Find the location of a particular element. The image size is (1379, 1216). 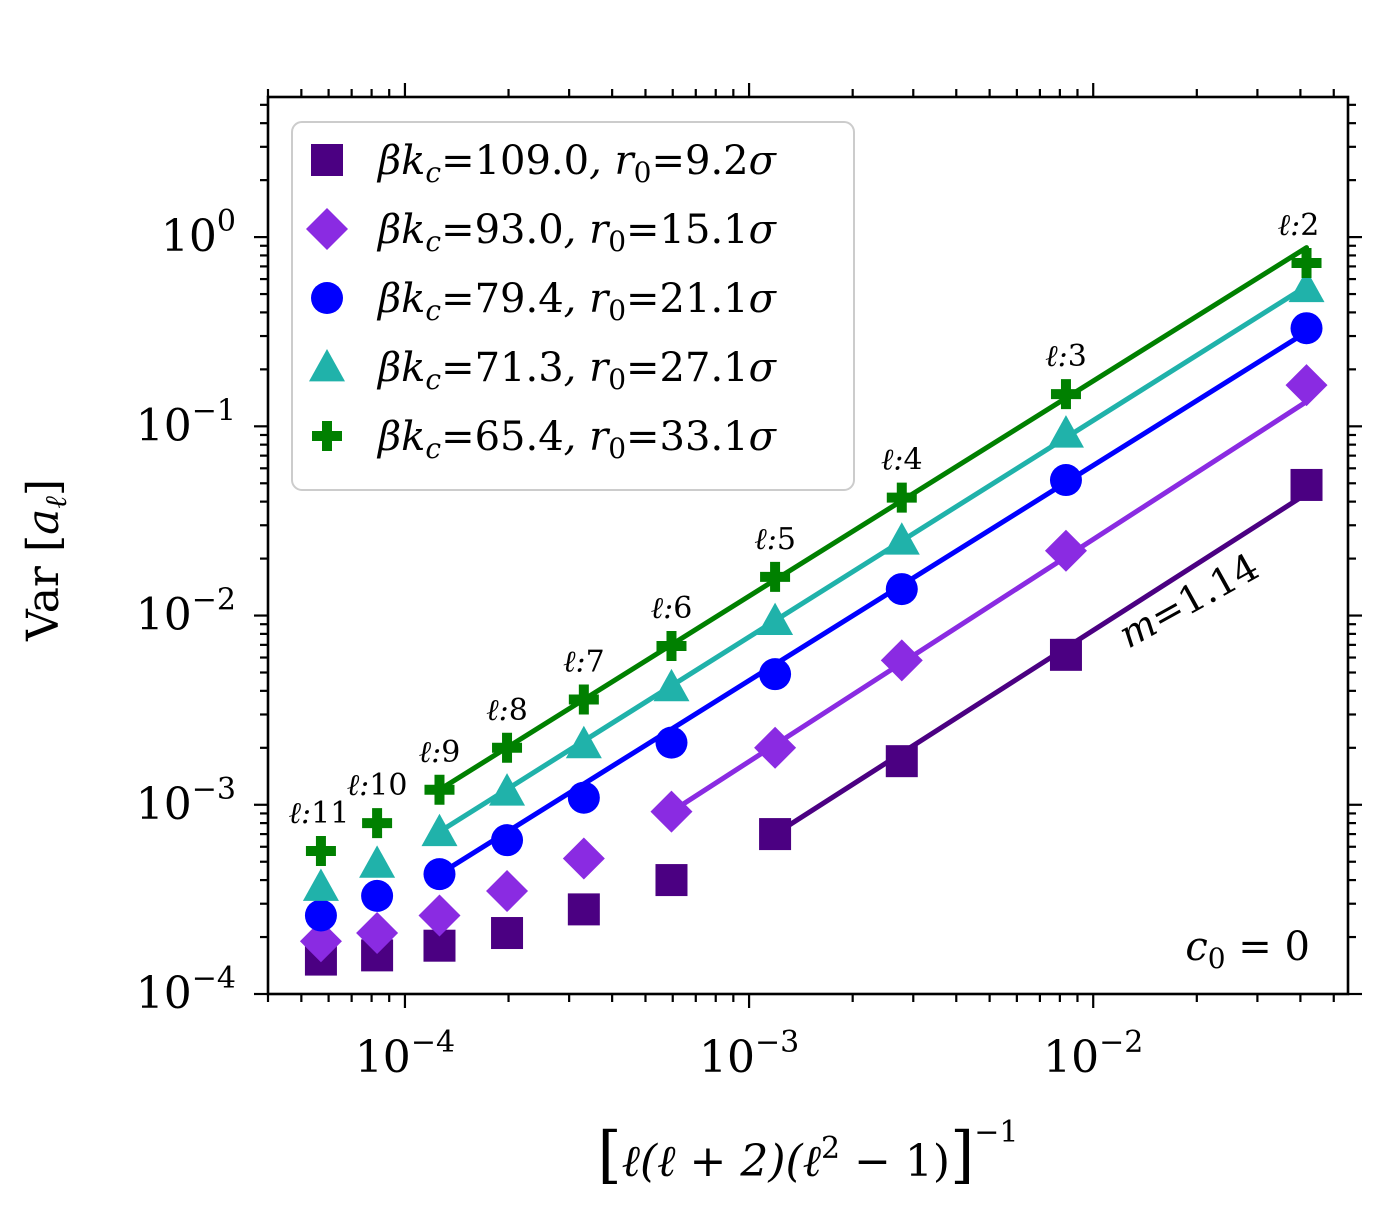

c0-subscript: 0 is located at coordinates (1217, 958).